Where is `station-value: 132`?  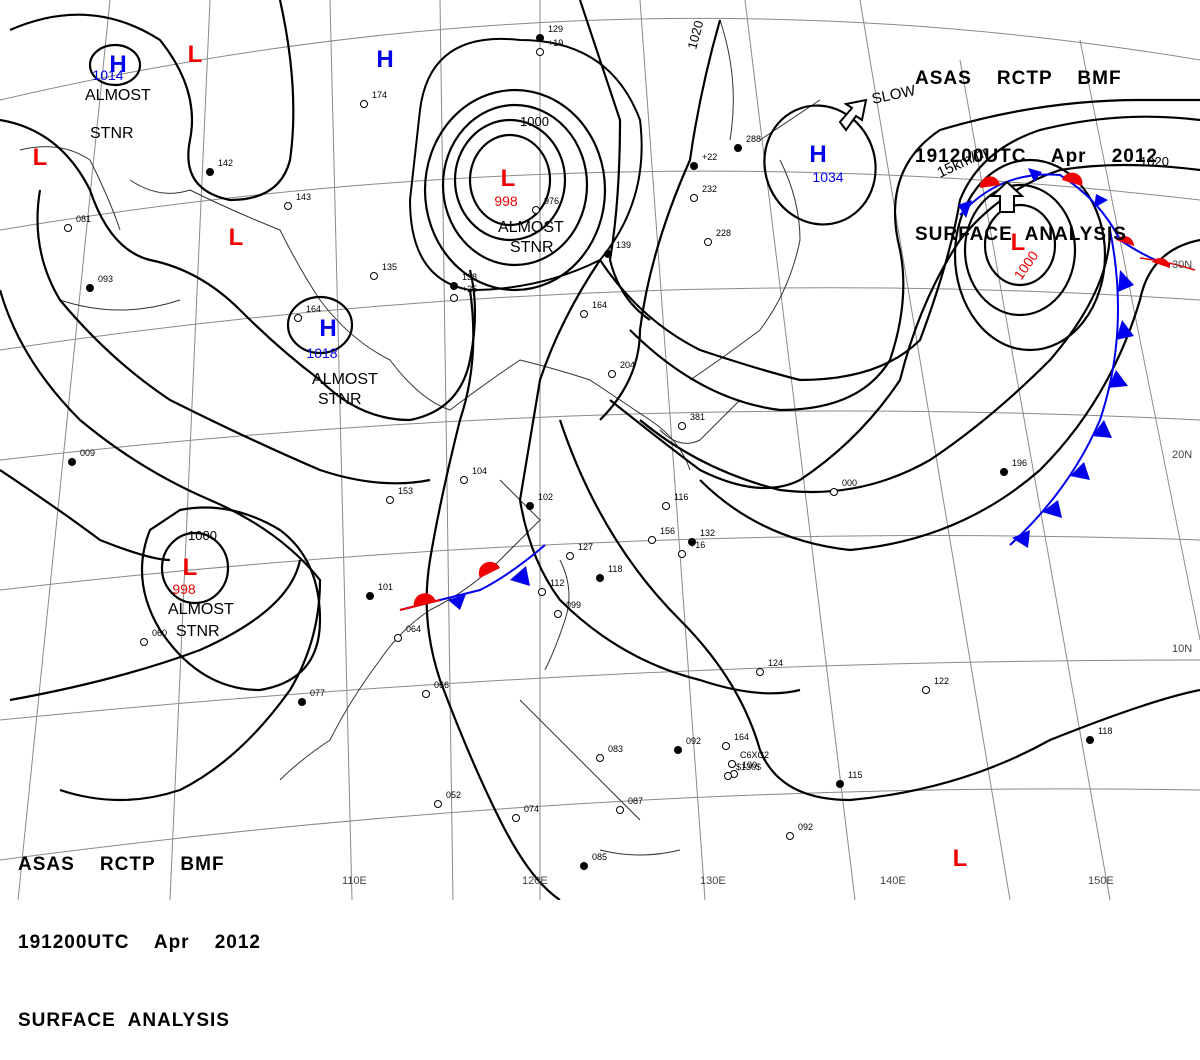 station-value: 132 is located at coordinates (707, 533).